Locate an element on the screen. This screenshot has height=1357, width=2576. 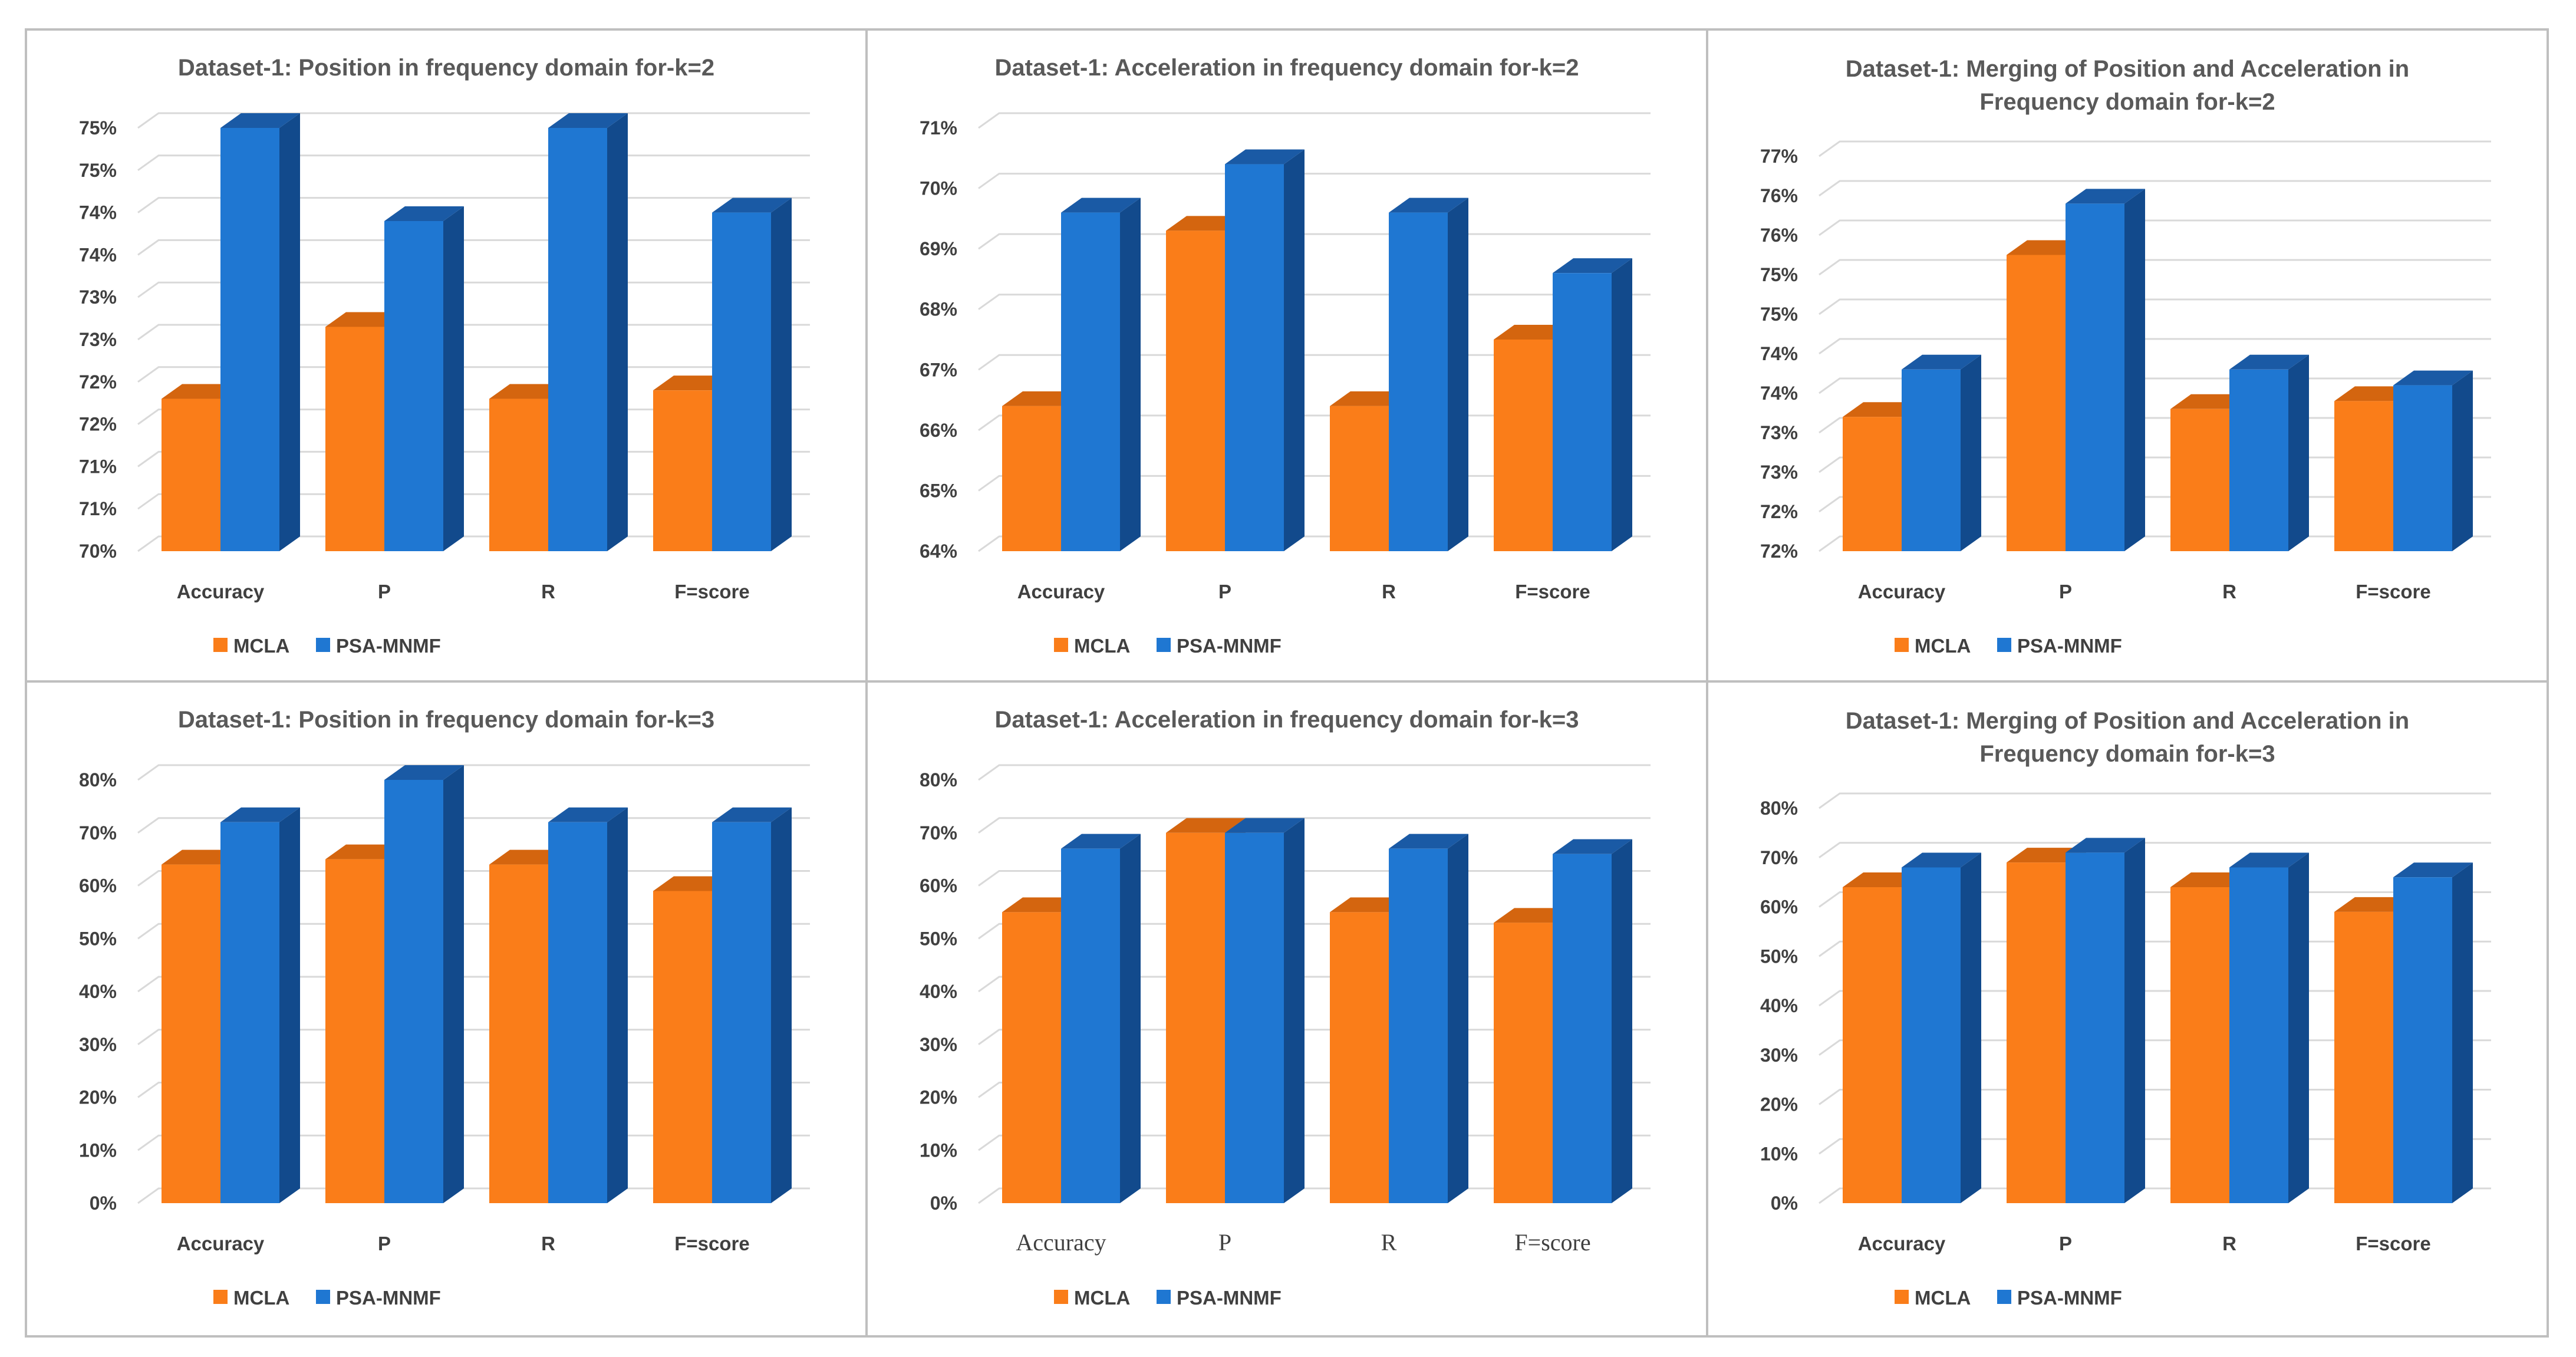
y-tick-label: 69% is located at coordinates (938, 248).